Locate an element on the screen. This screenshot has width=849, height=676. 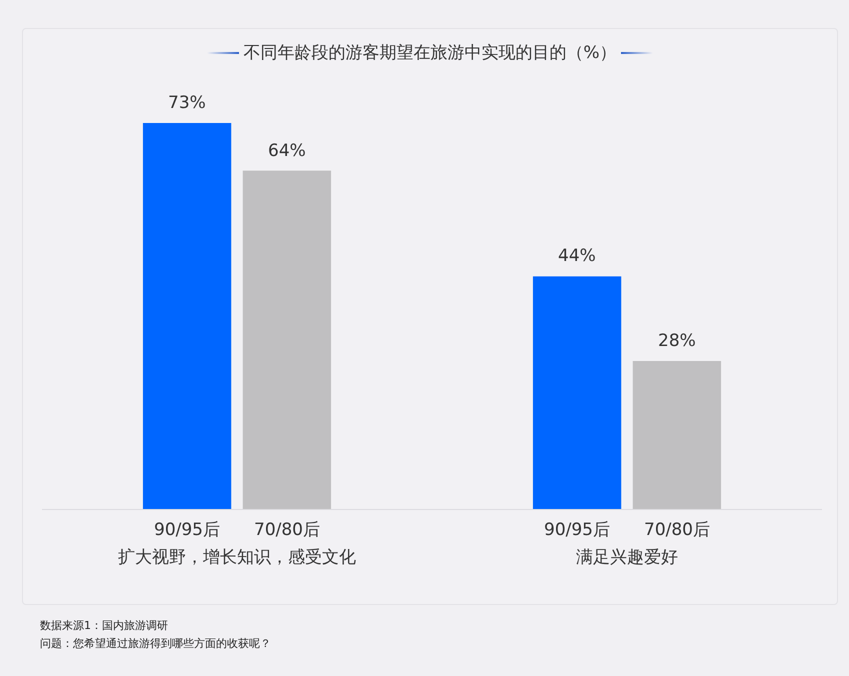
text: 数据来源1：国内旅游调研 is located at coordinates (104, 626).